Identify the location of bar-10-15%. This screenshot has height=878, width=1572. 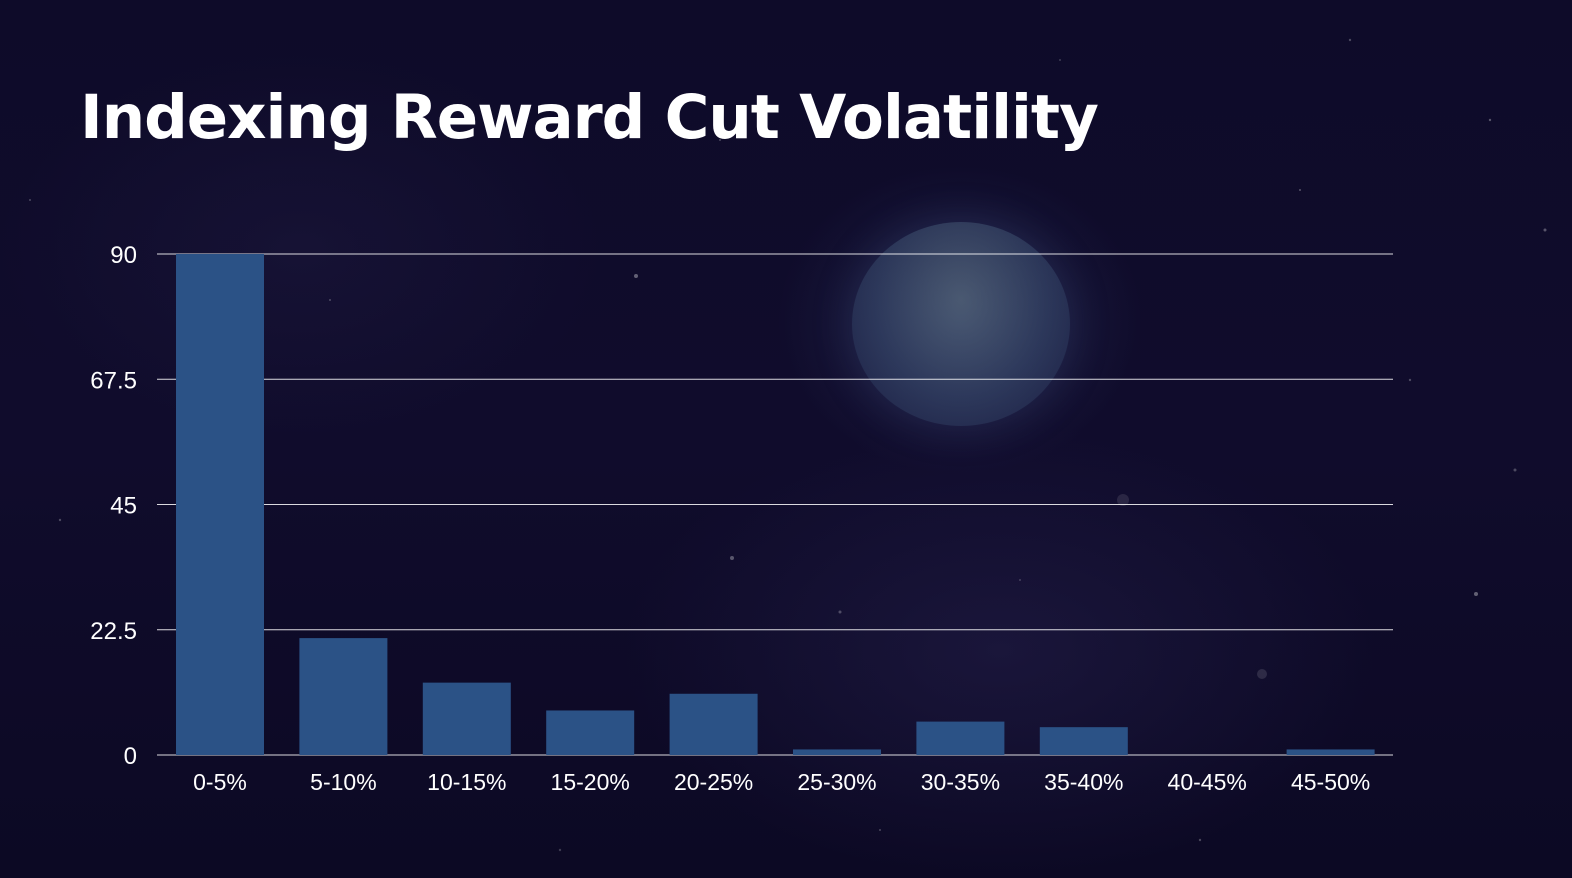
(466, 718).